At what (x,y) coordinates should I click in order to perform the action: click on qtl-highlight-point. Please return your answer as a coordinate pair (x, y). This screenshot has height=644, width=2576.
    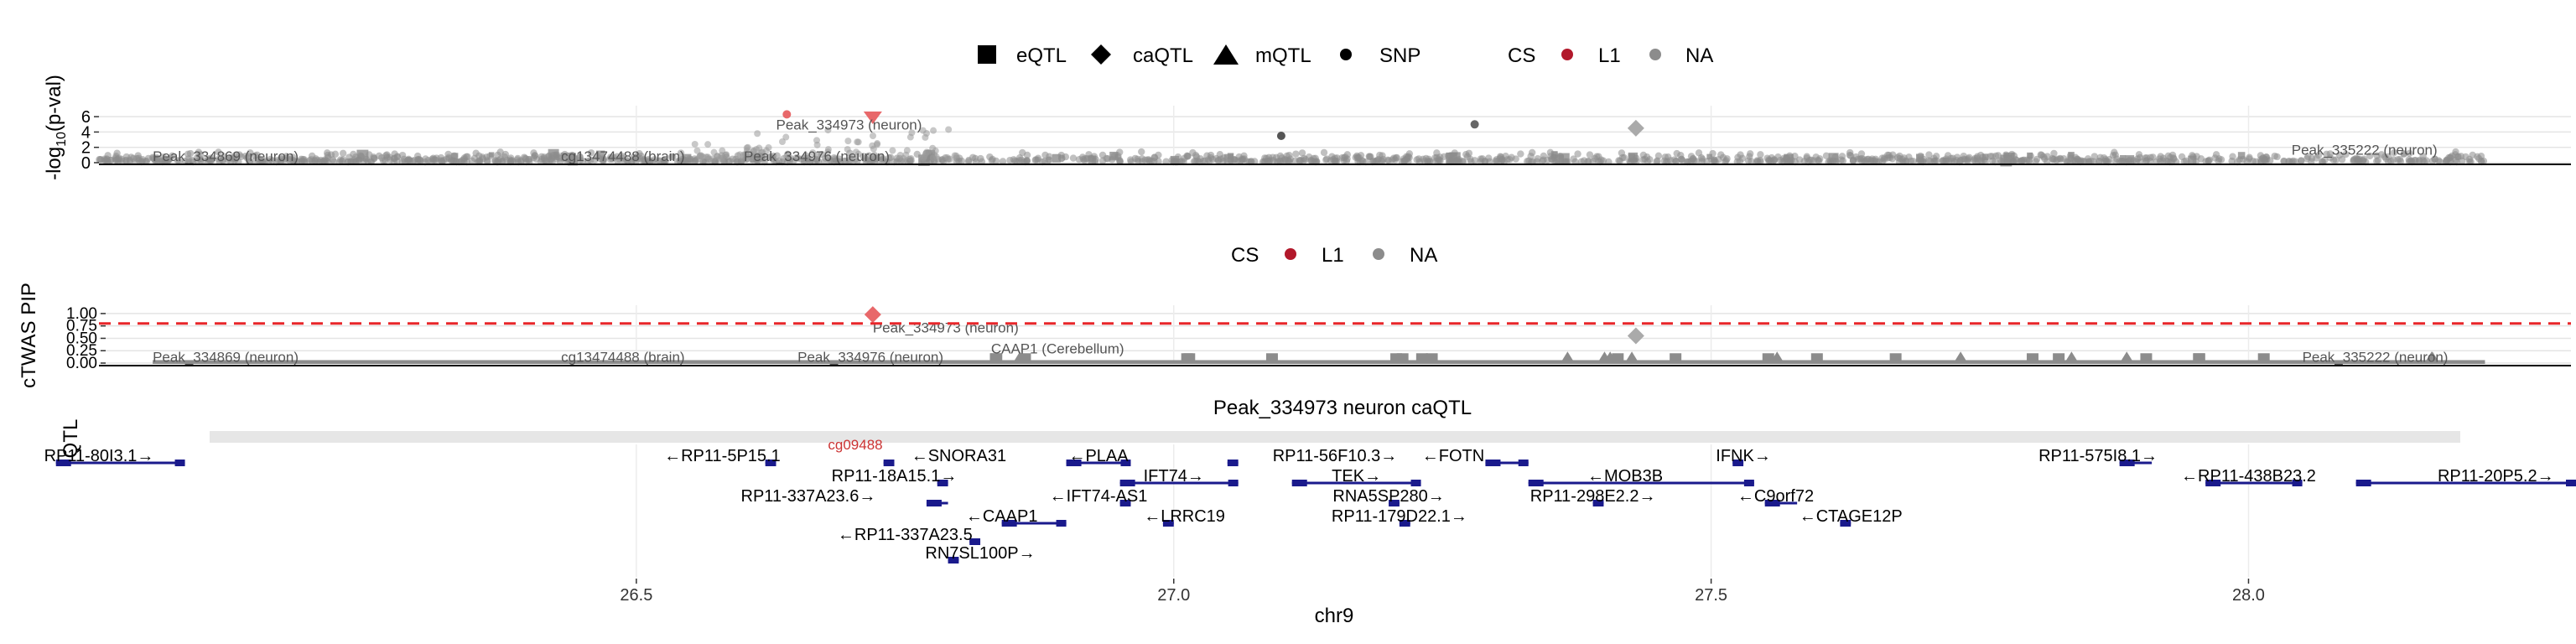
    Looking at the image, I should click on (787, 114).